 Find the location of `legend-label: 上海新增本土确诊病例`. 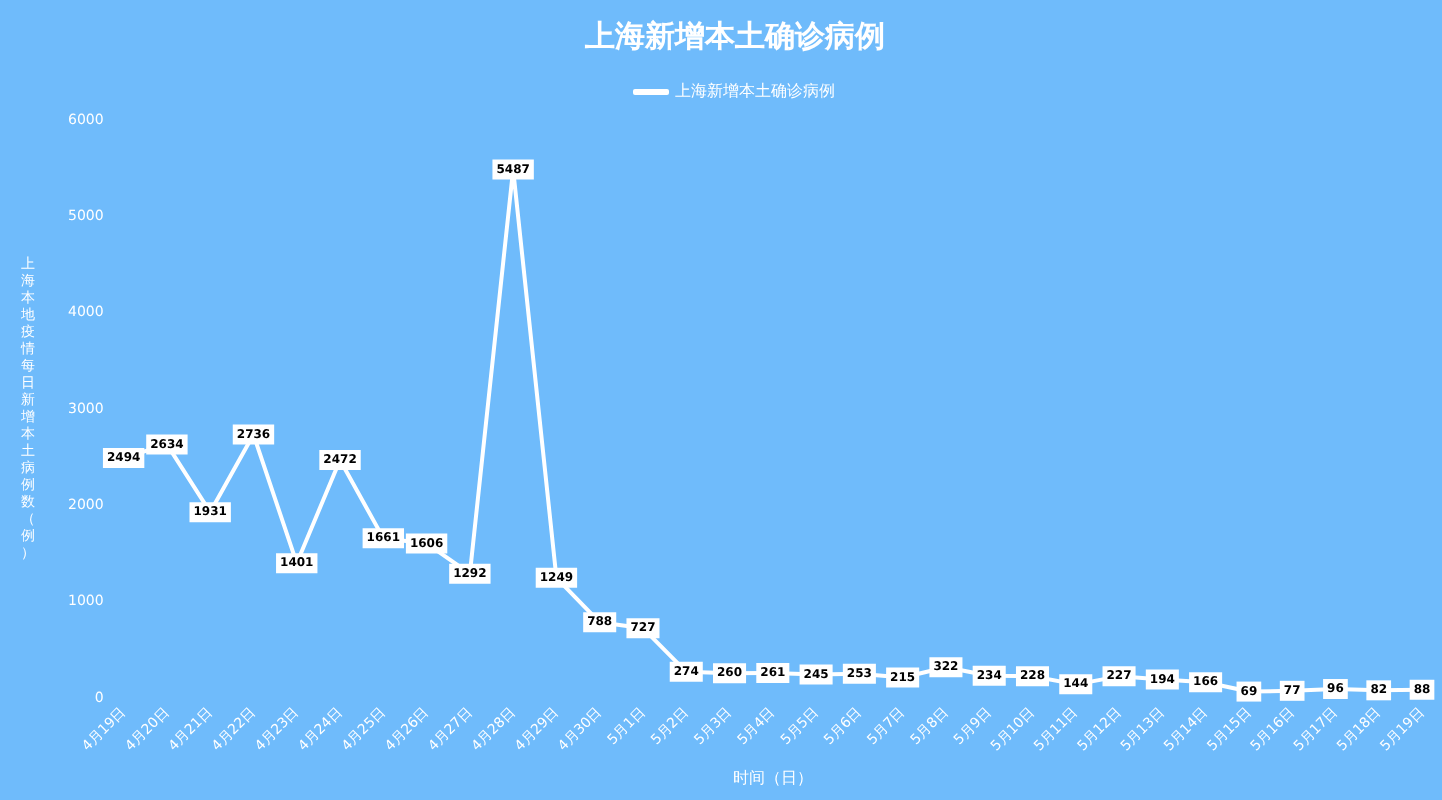

legend-label: 上海新增本土确诊病例 is located at coordinates (755, 91).